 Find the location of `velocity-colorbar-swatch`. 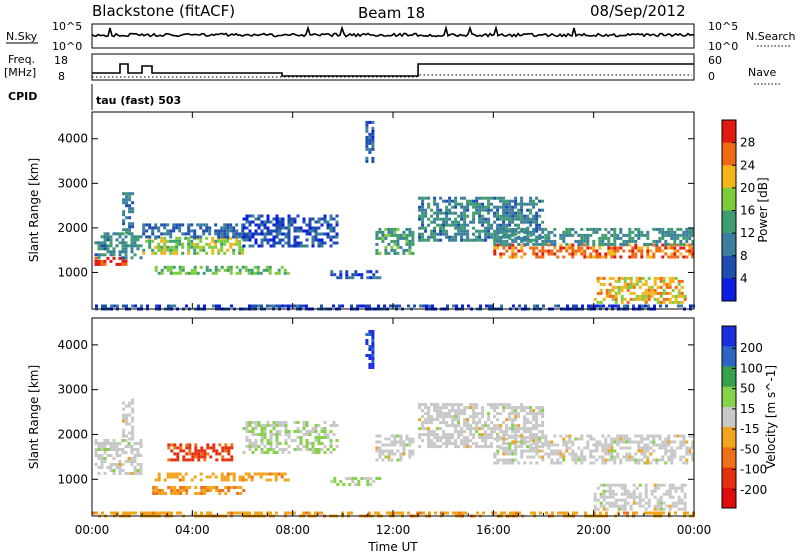

velocity-colorbar-swatch is located at coordinates (729, 417).